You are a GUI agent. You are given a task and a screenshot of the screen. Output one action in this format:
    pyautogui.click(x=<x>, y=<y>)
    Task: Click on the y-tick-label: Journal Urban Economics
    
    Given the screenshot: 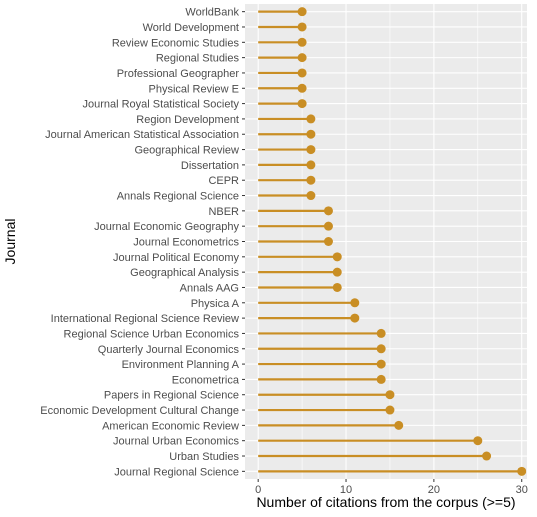 What is the action you would take?
    pyautogui.click(x=176, y=442)
    